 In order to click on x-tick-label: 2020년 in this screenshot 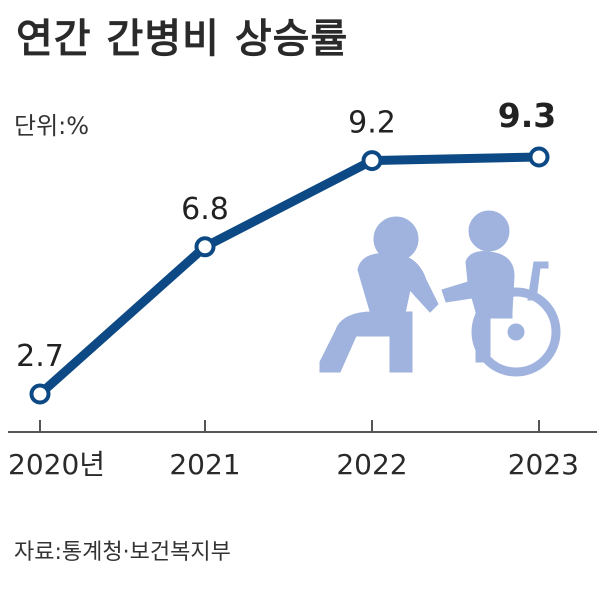, I will do `click(56, 464)`.